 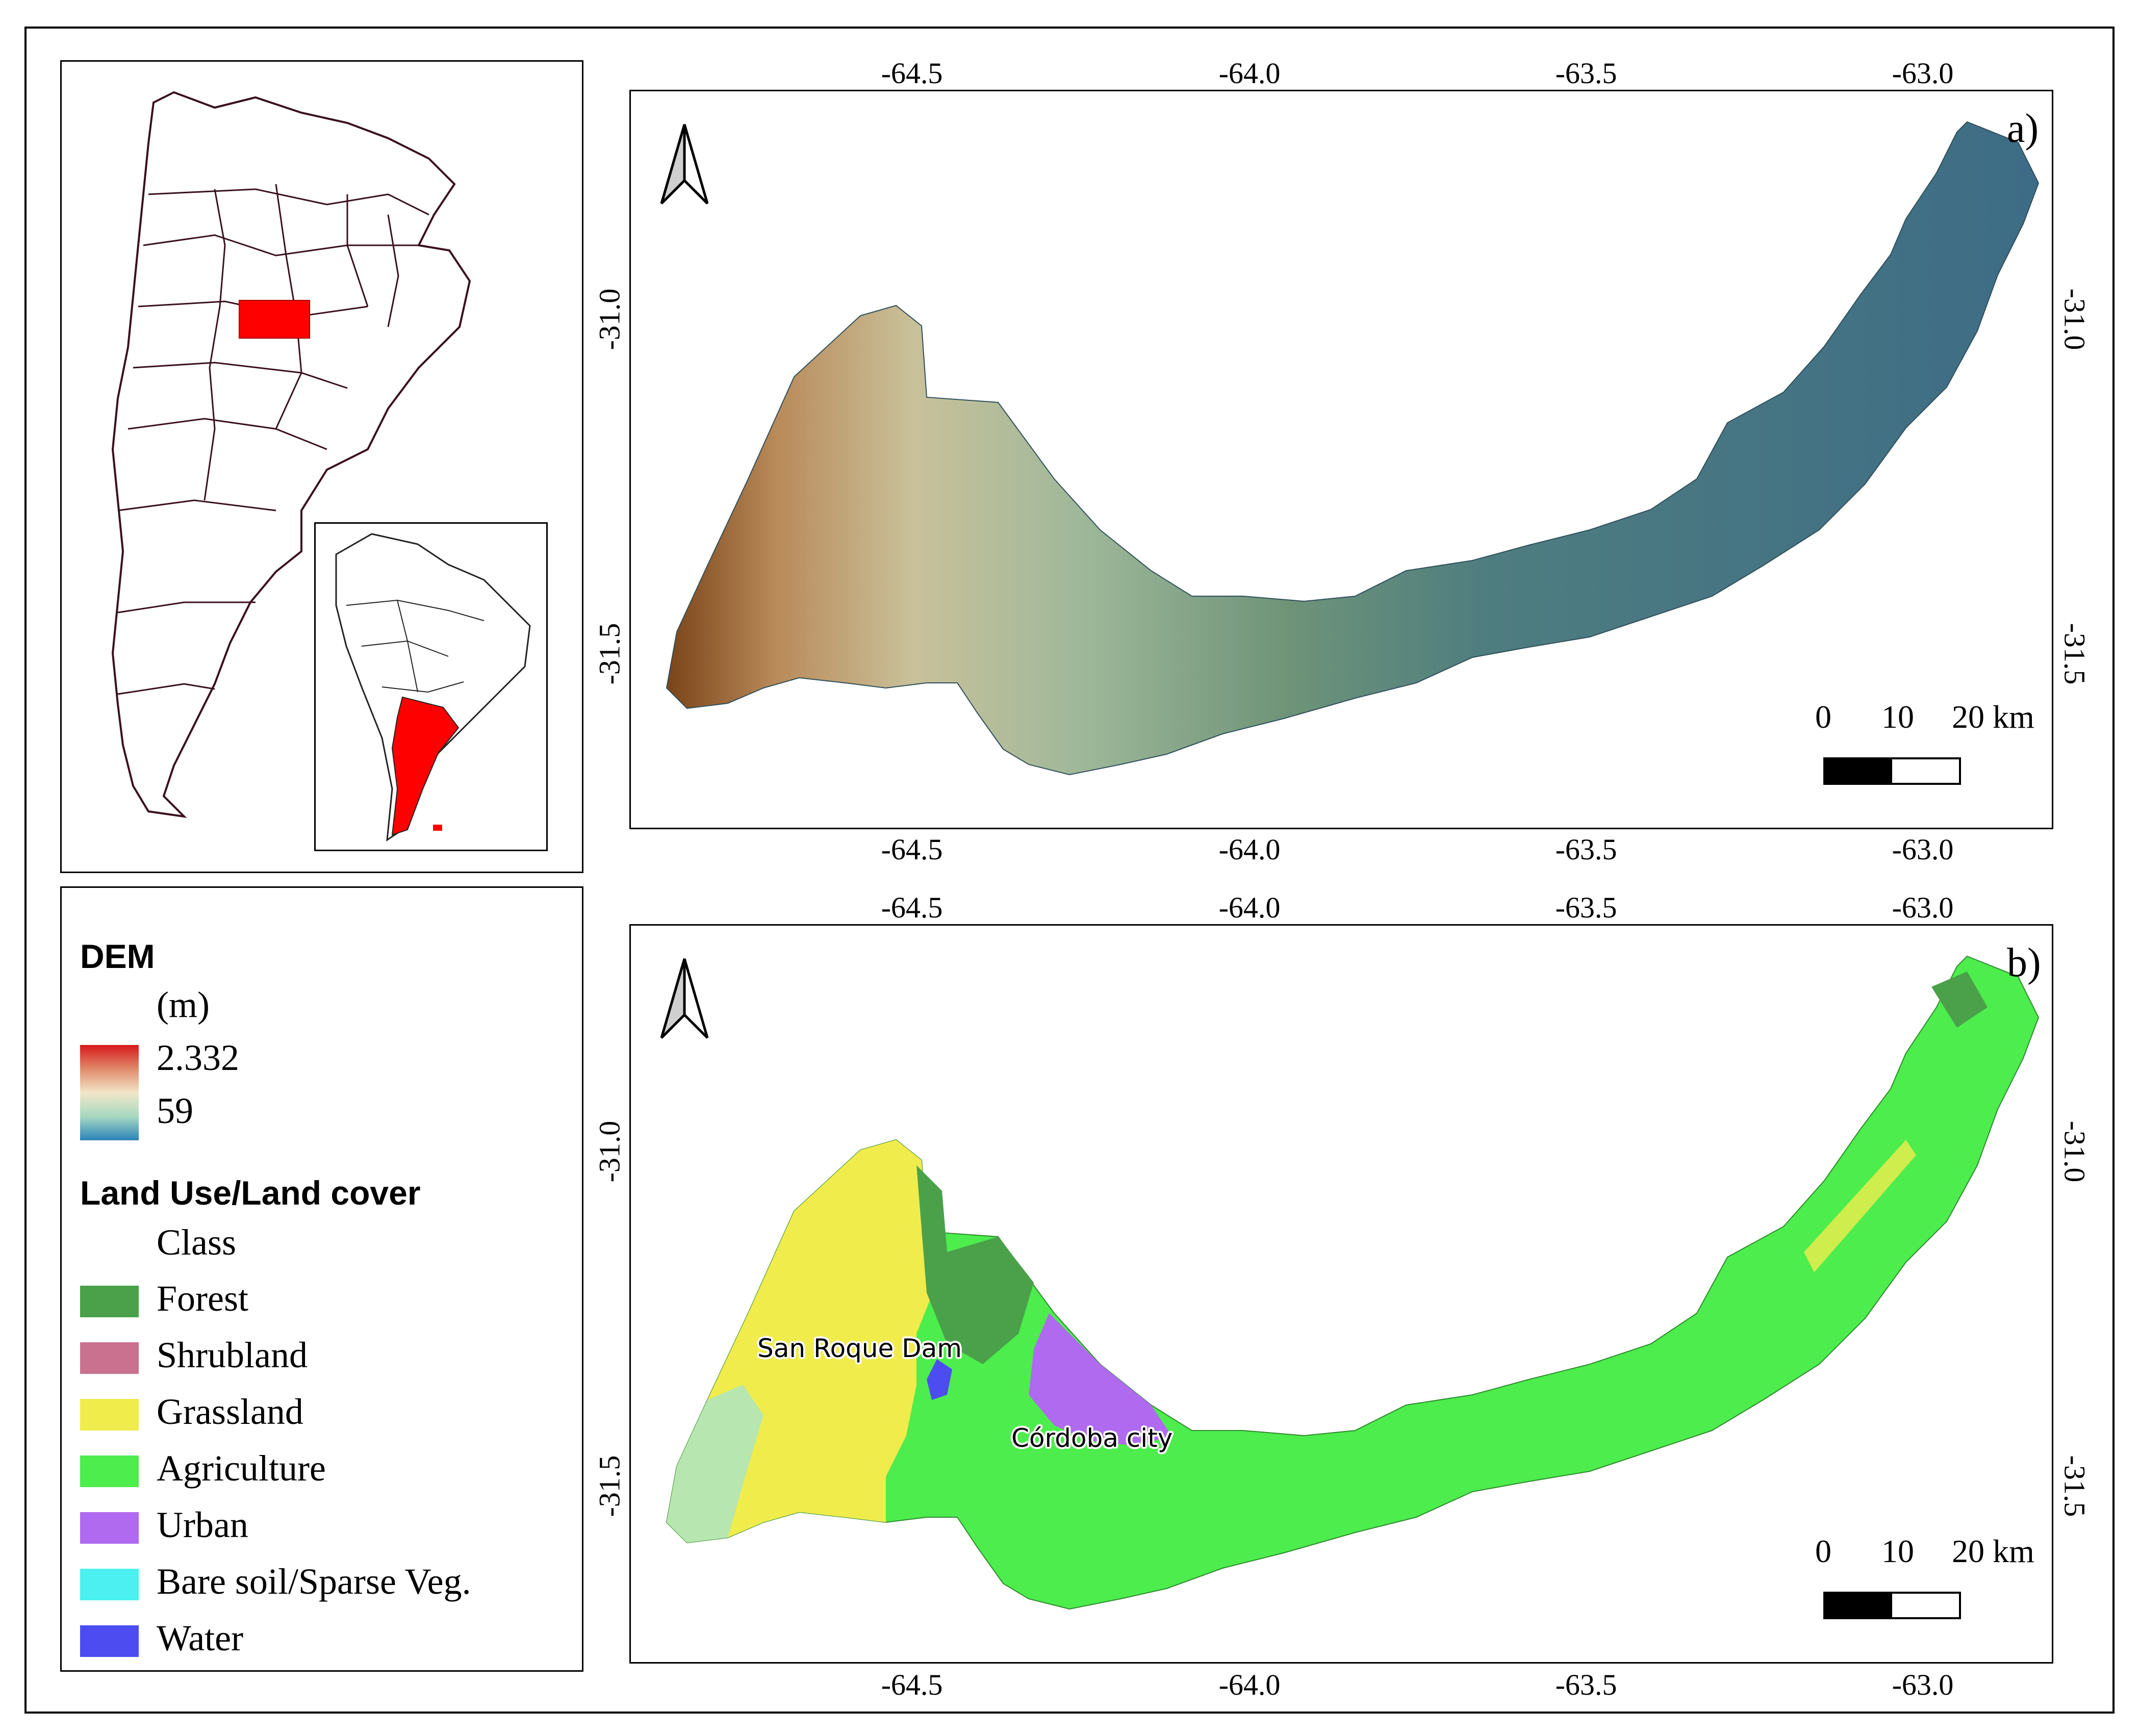 I want to click on legend-label-grassland: Grassland, so click(x=230, y=1411).